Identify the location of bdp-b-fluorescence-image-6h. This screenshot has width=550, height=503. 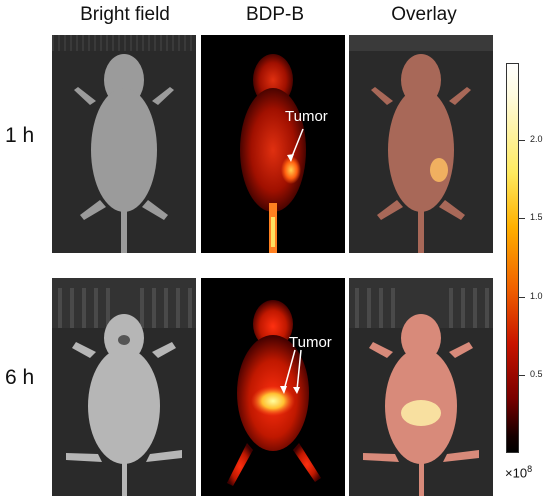
(273, 387).